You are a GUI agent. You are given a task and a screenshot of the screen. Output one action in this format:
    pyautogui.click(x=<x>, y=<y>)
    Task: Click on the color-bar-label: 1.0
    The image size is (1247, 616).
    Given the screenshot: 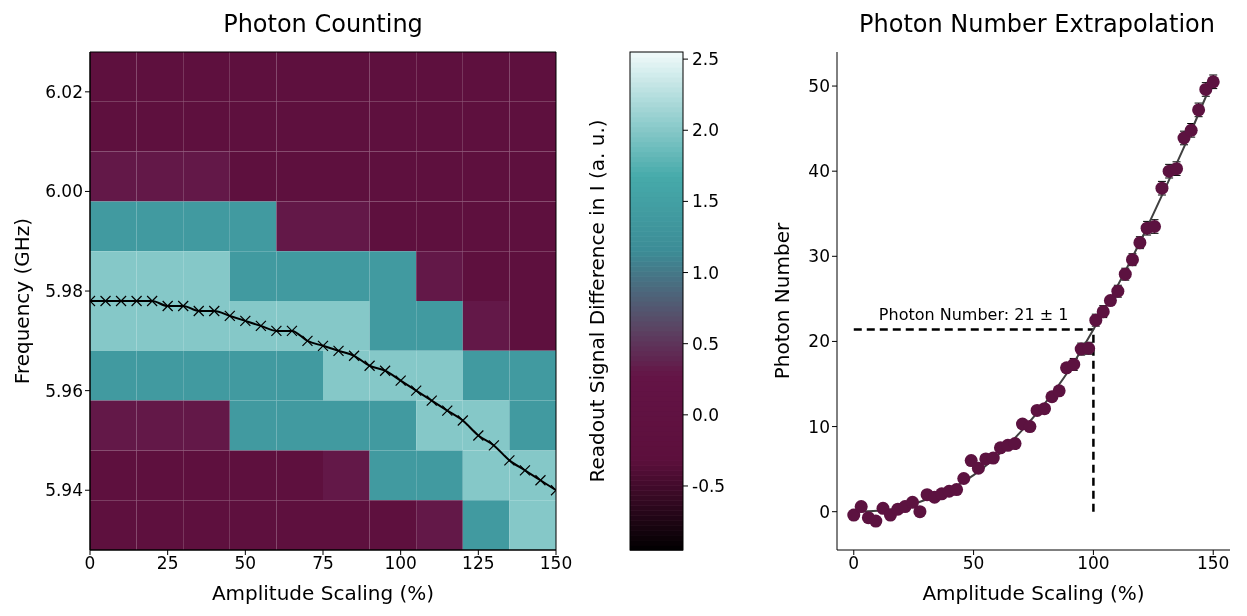 What is the action you would take?
    pyautogui.click(x=706, y=272)
    